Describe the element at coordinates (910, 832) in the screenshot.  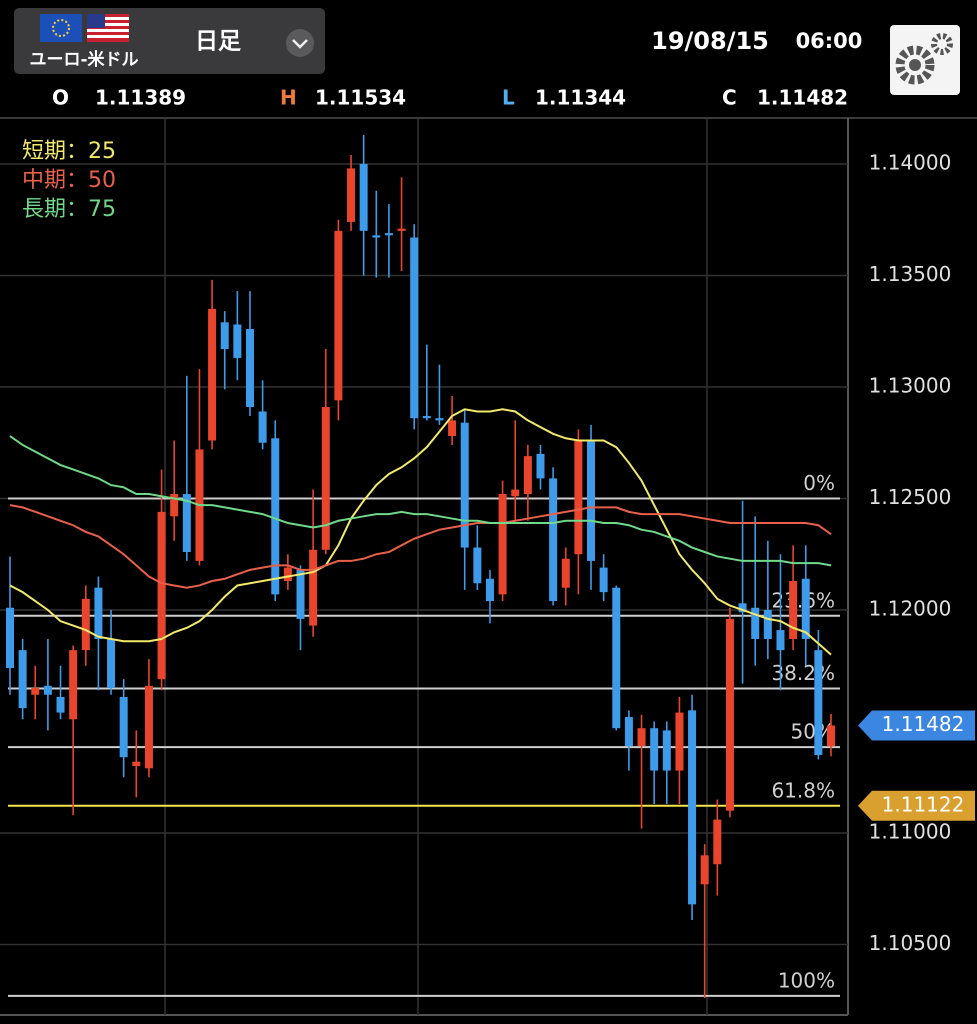
I see `y-tick-label: 1.11000` at that location.